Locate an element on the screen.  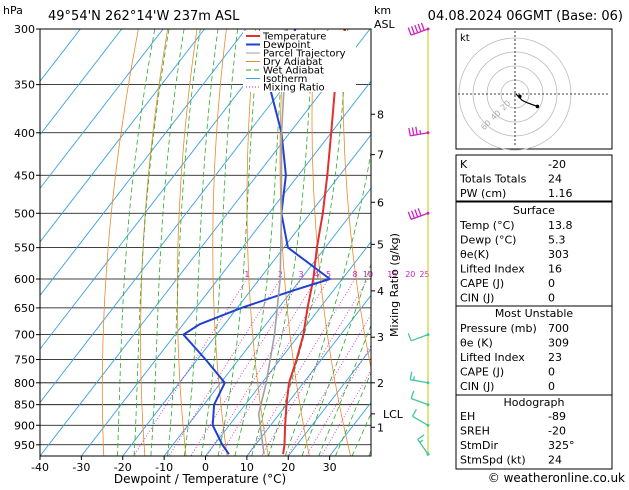
pressure-tick-label: 850 is located at coordinates (24, 405).